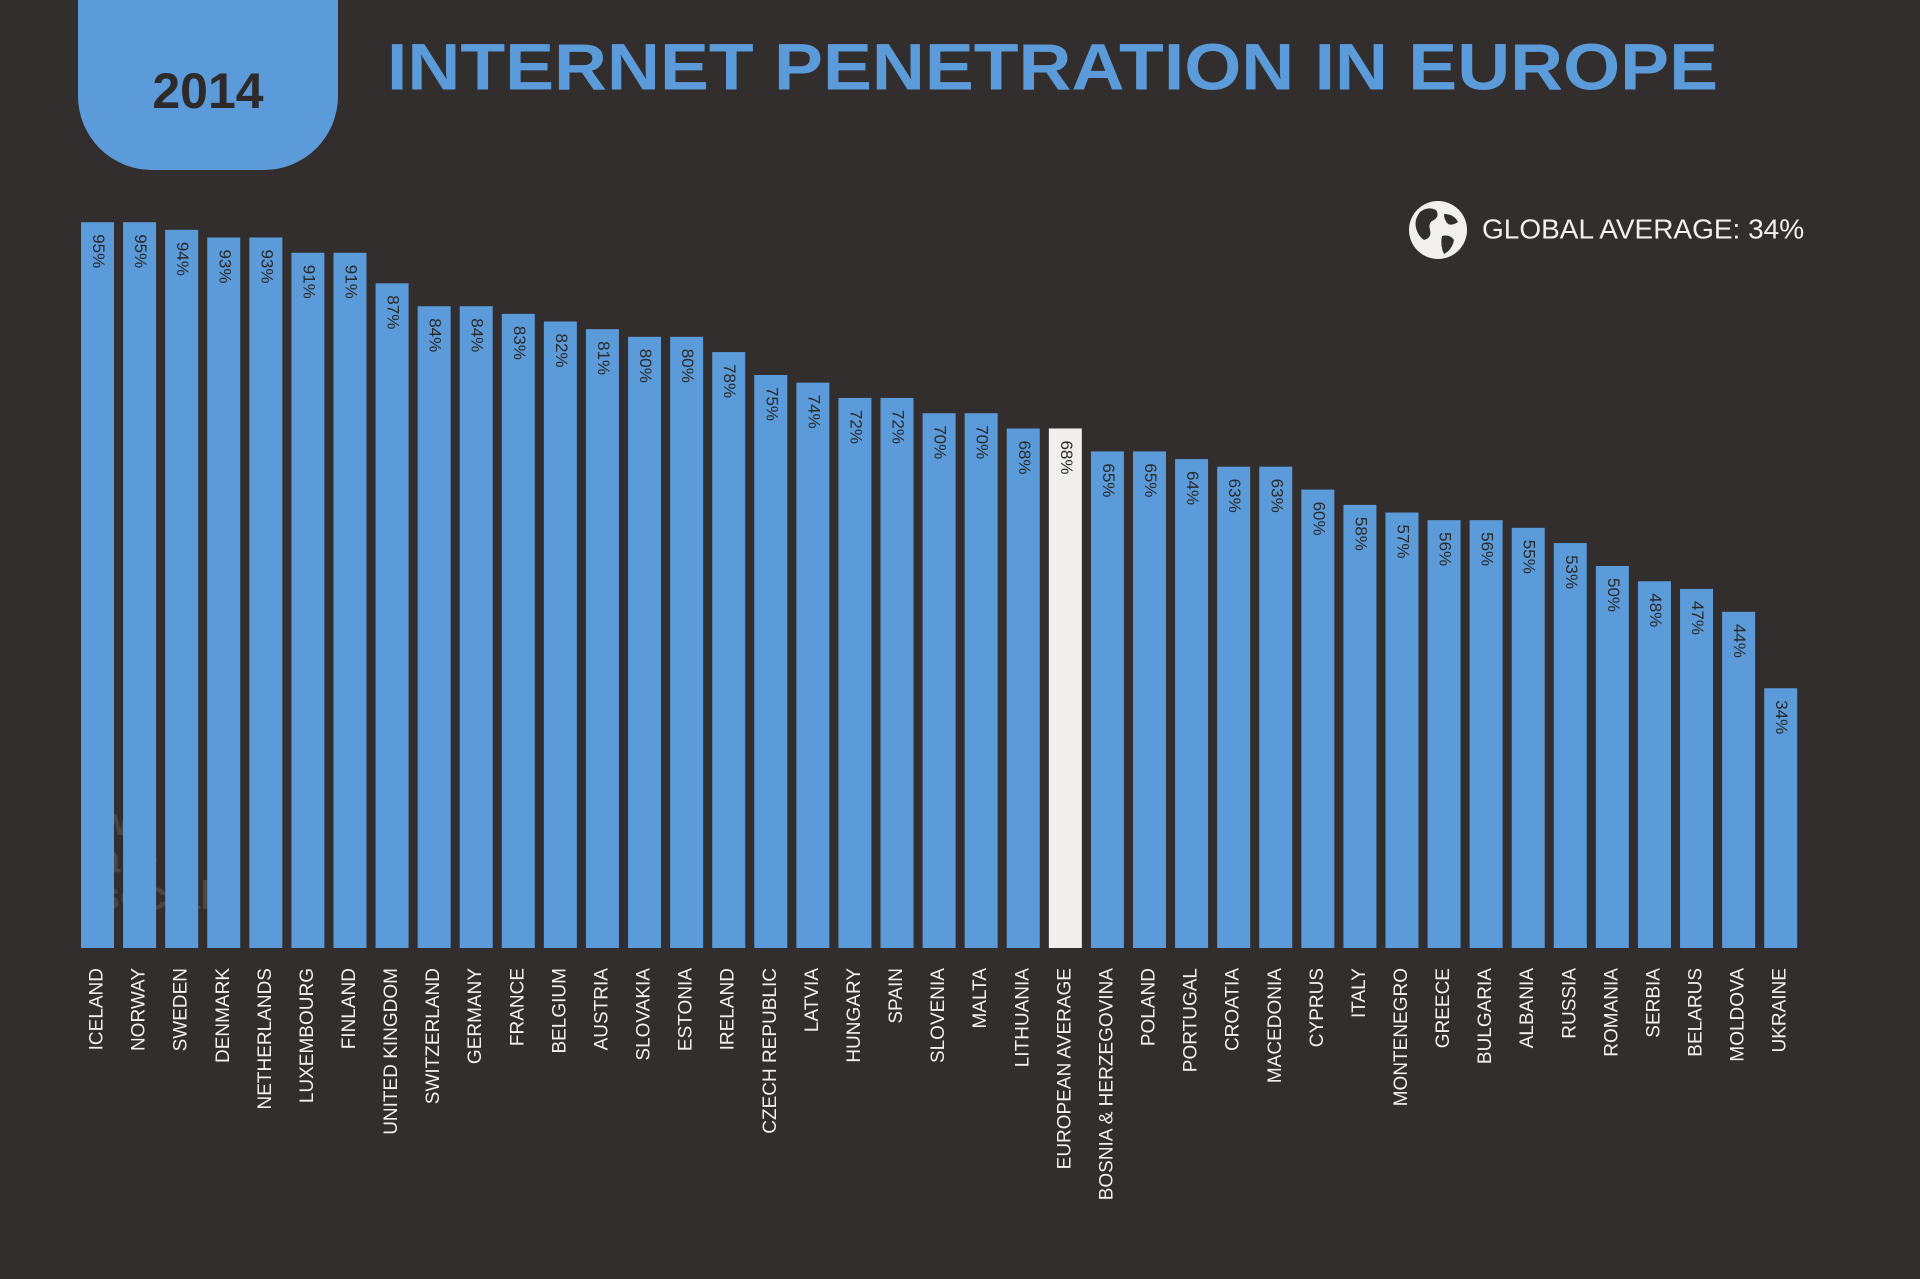 This screenshot has height=1279, width=1920. I want to click on value-label: 78%, so click(729, 381).